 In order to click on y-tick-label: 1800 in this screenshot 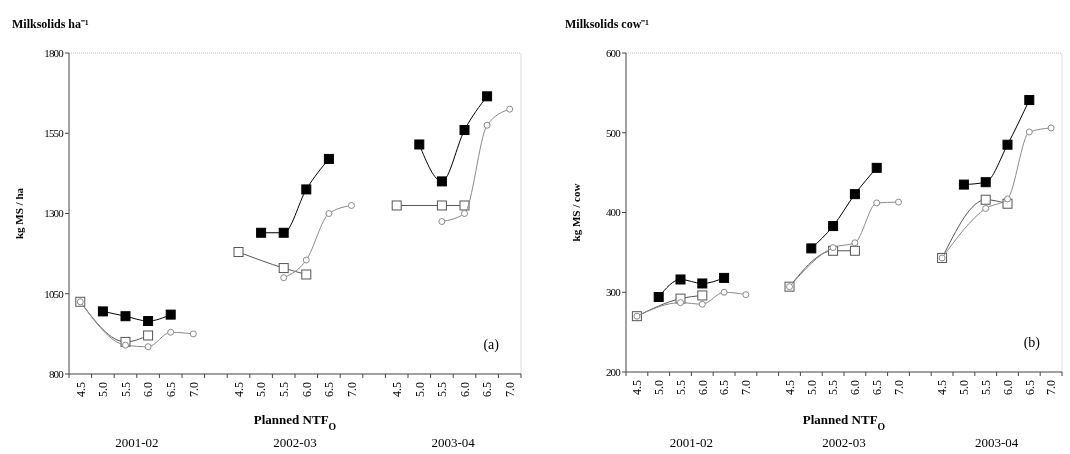, I will do `click(54, 52)`.